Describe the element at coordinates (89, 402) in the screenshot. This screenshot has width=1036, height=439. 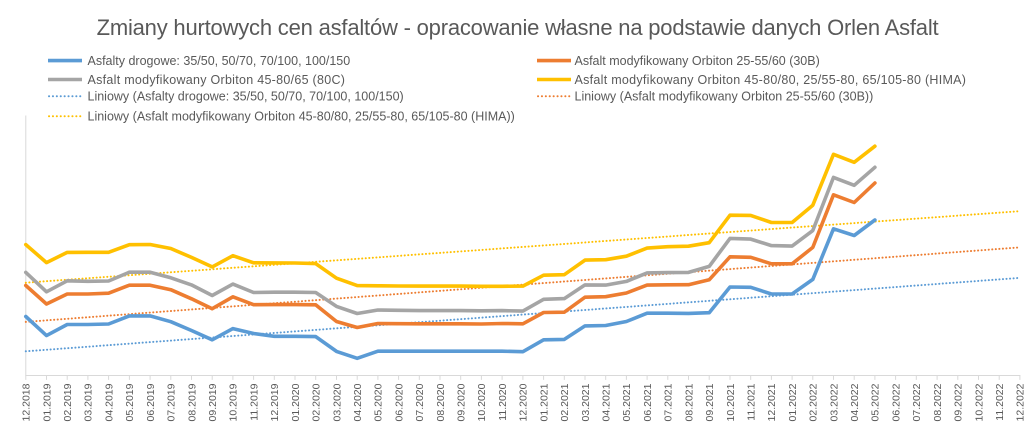
I see `svg-text: 03.2019` at that location.